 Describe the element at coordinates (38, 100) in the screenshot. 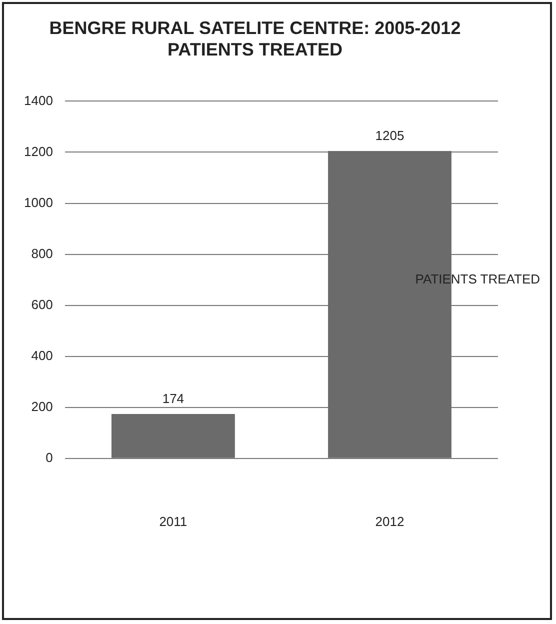

I see `y-tick-label: 1400` at that location.